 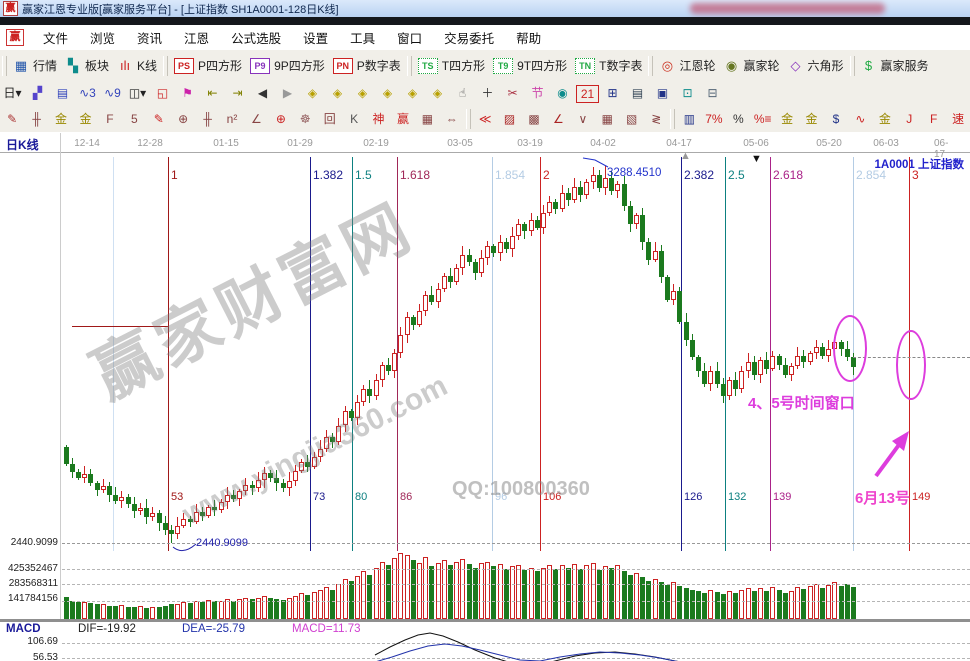 I want to click on pattern-tool-icon: ▞, so click(x=37, y=93).